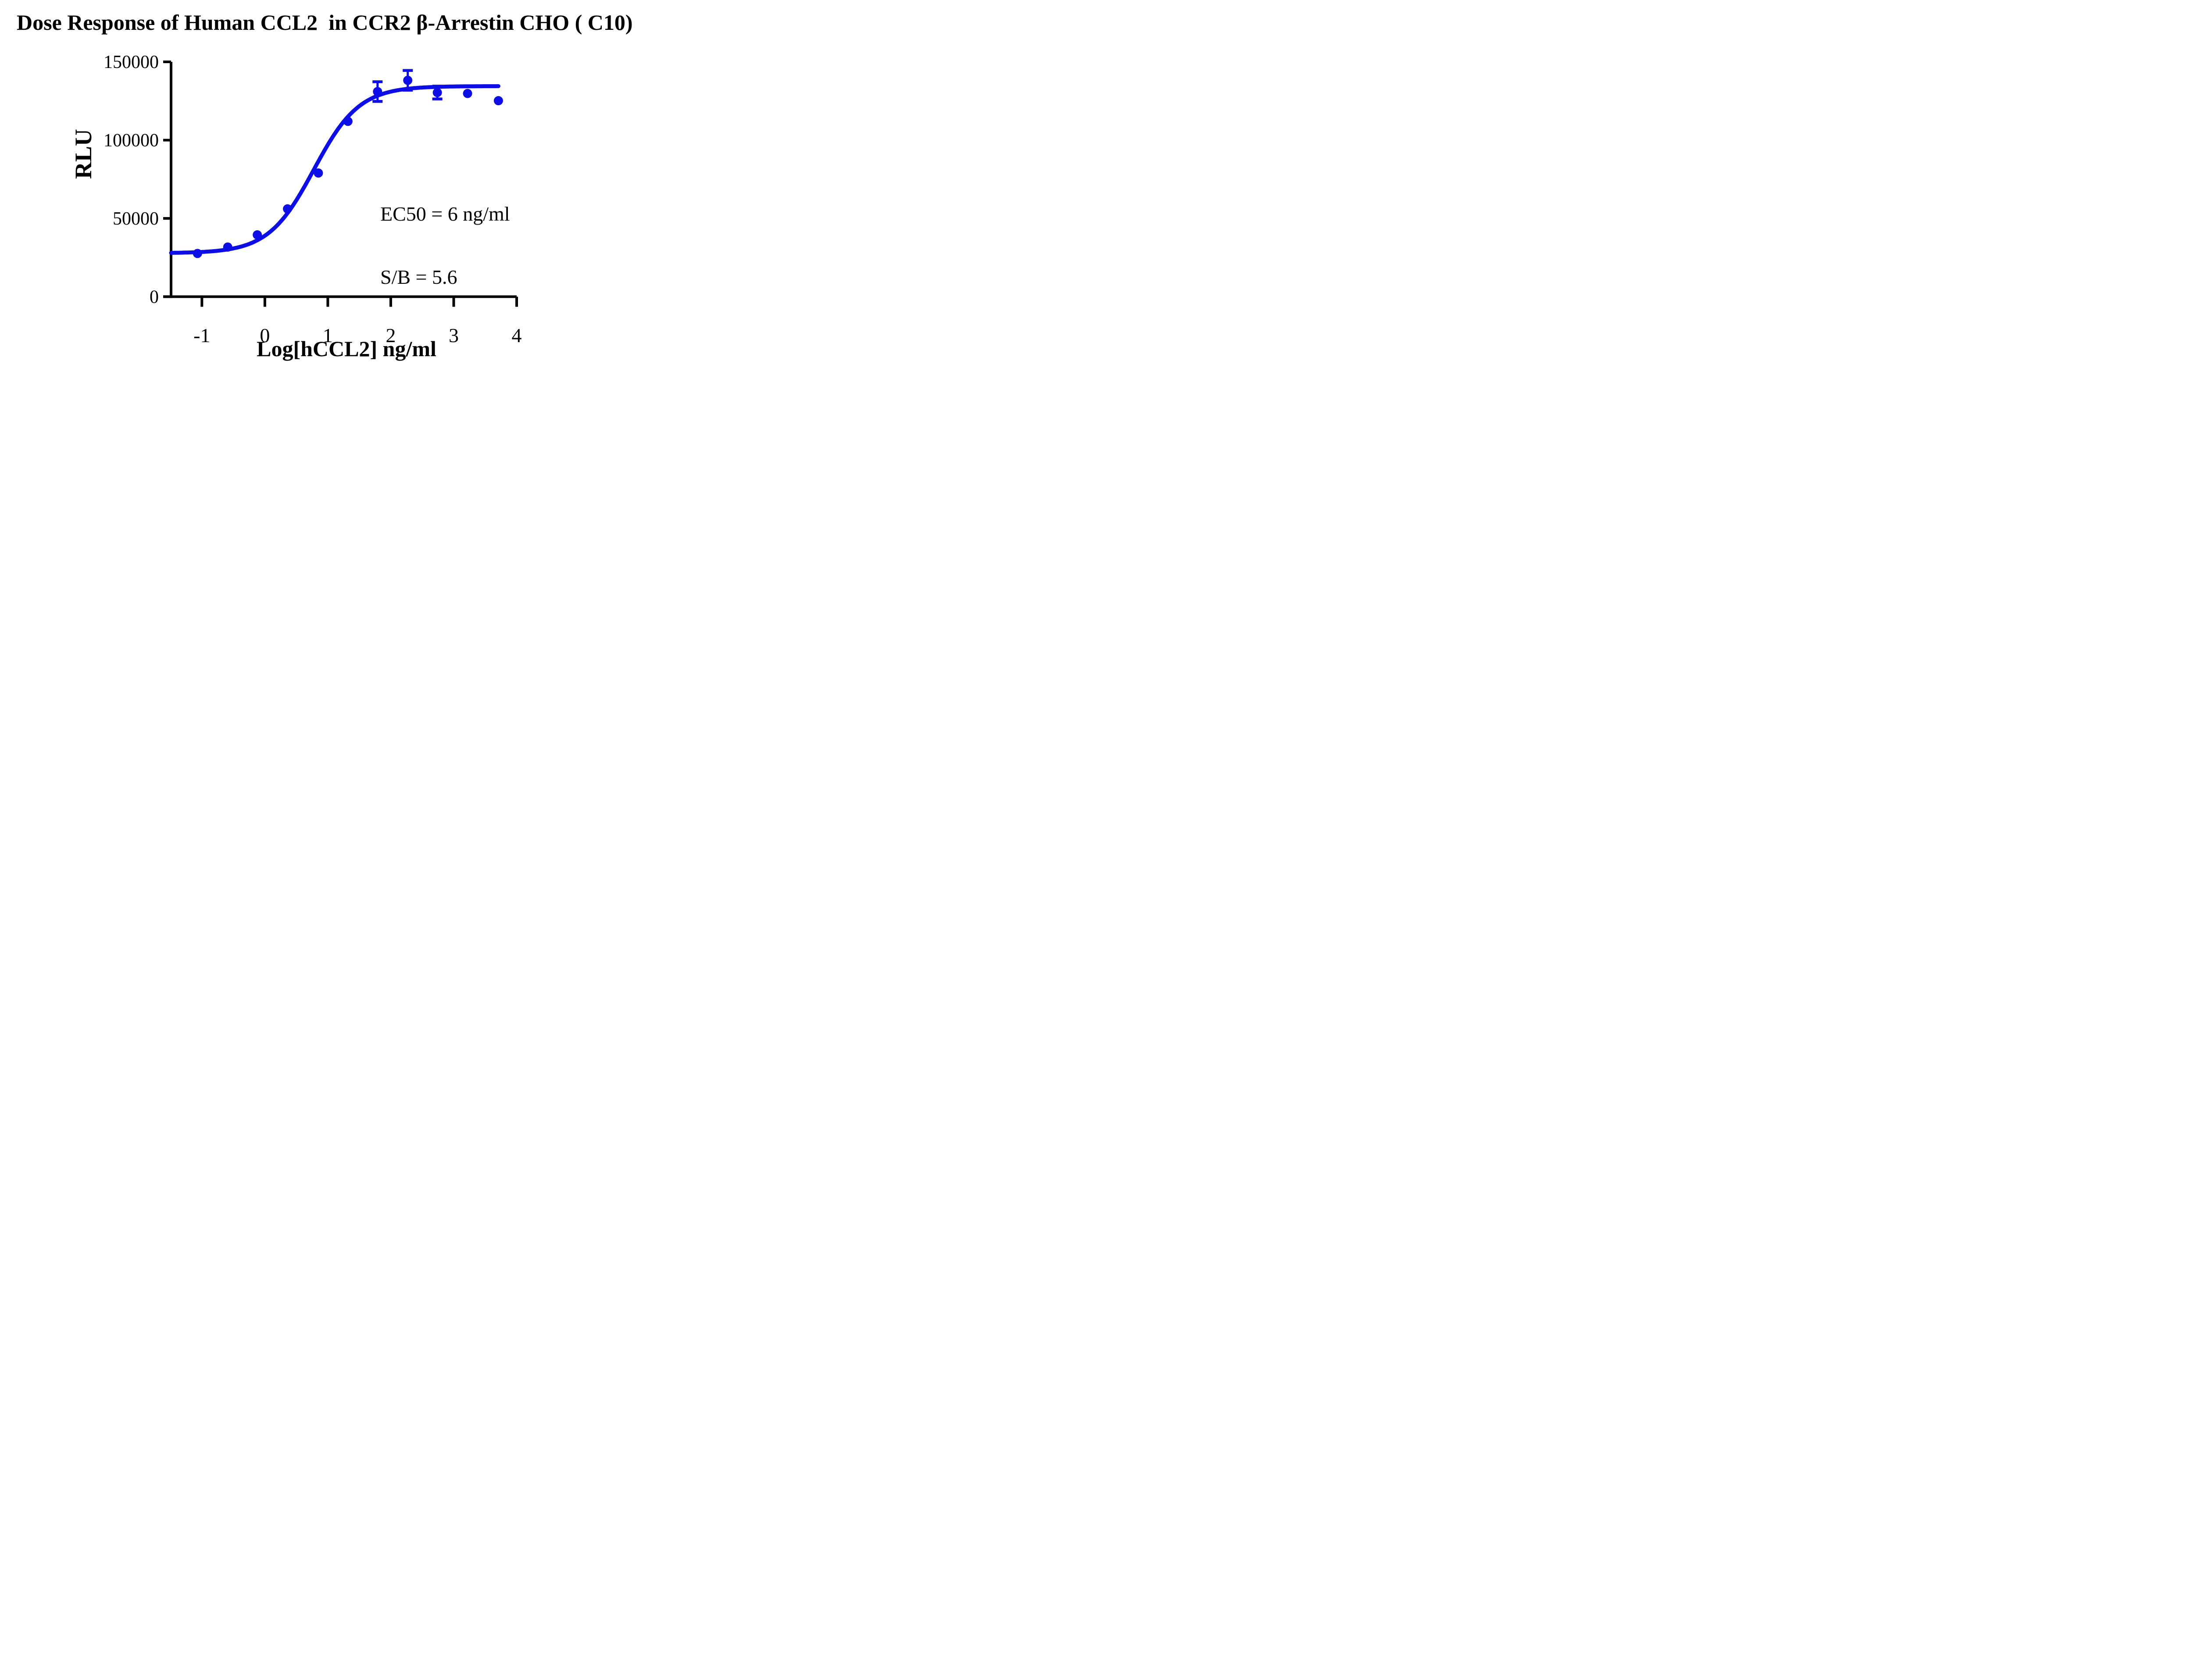 This screenshot has height=1680, width=2193. I want to click on fit-results-annotation: EC50 = 6 ng/ml S/B = 5.6, so click(445, 245).